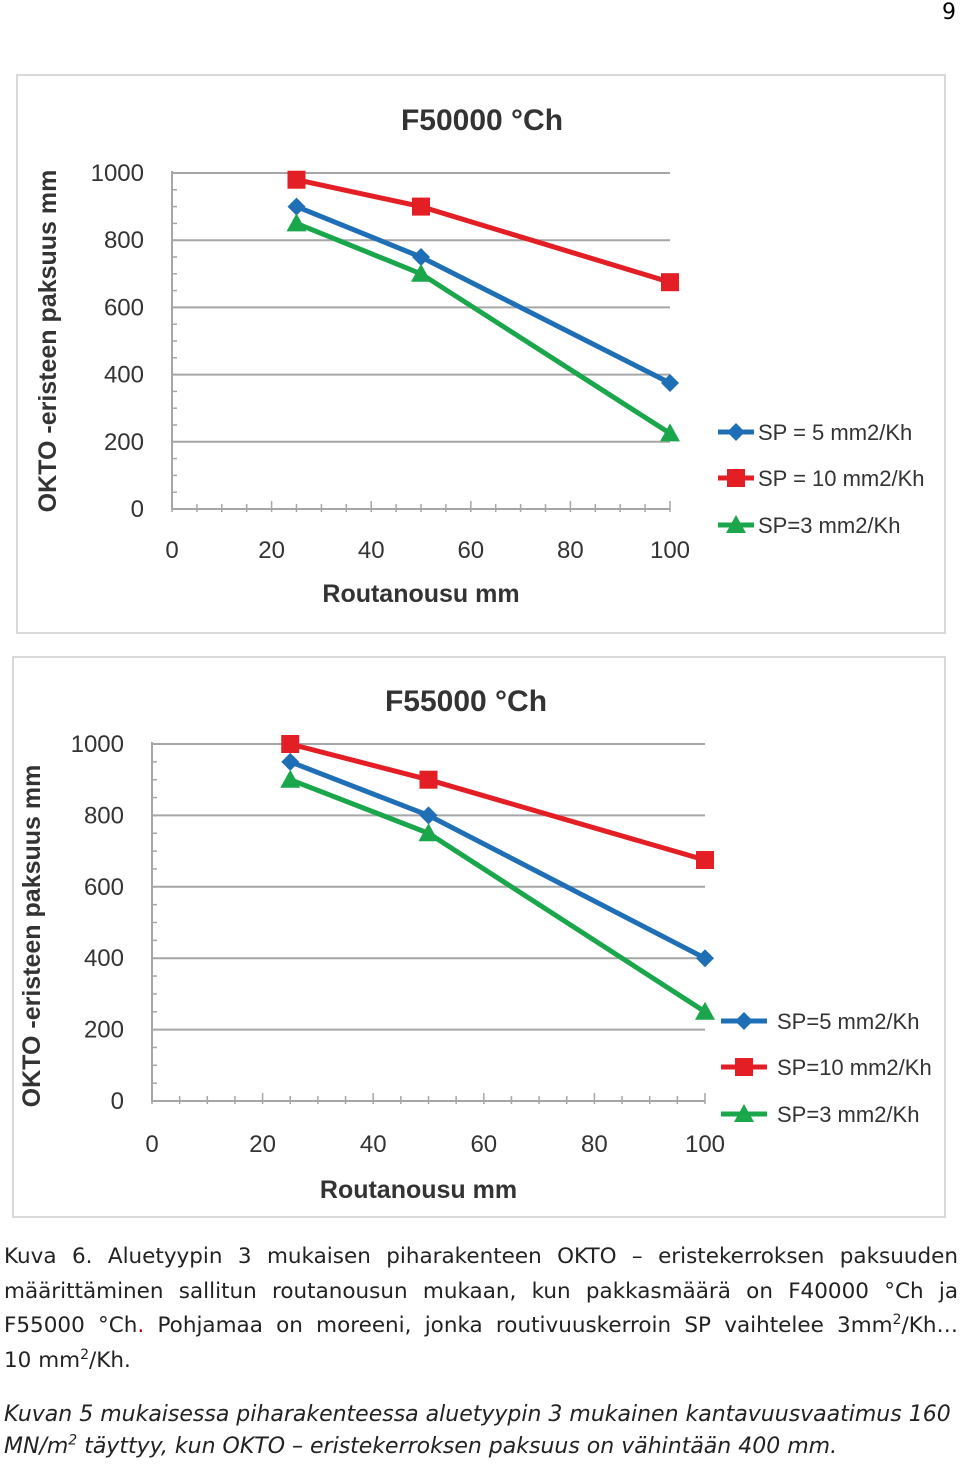 The height and width of the screenshot is (1466, 960). I want to click on page-number: 9, so click(949, 12).